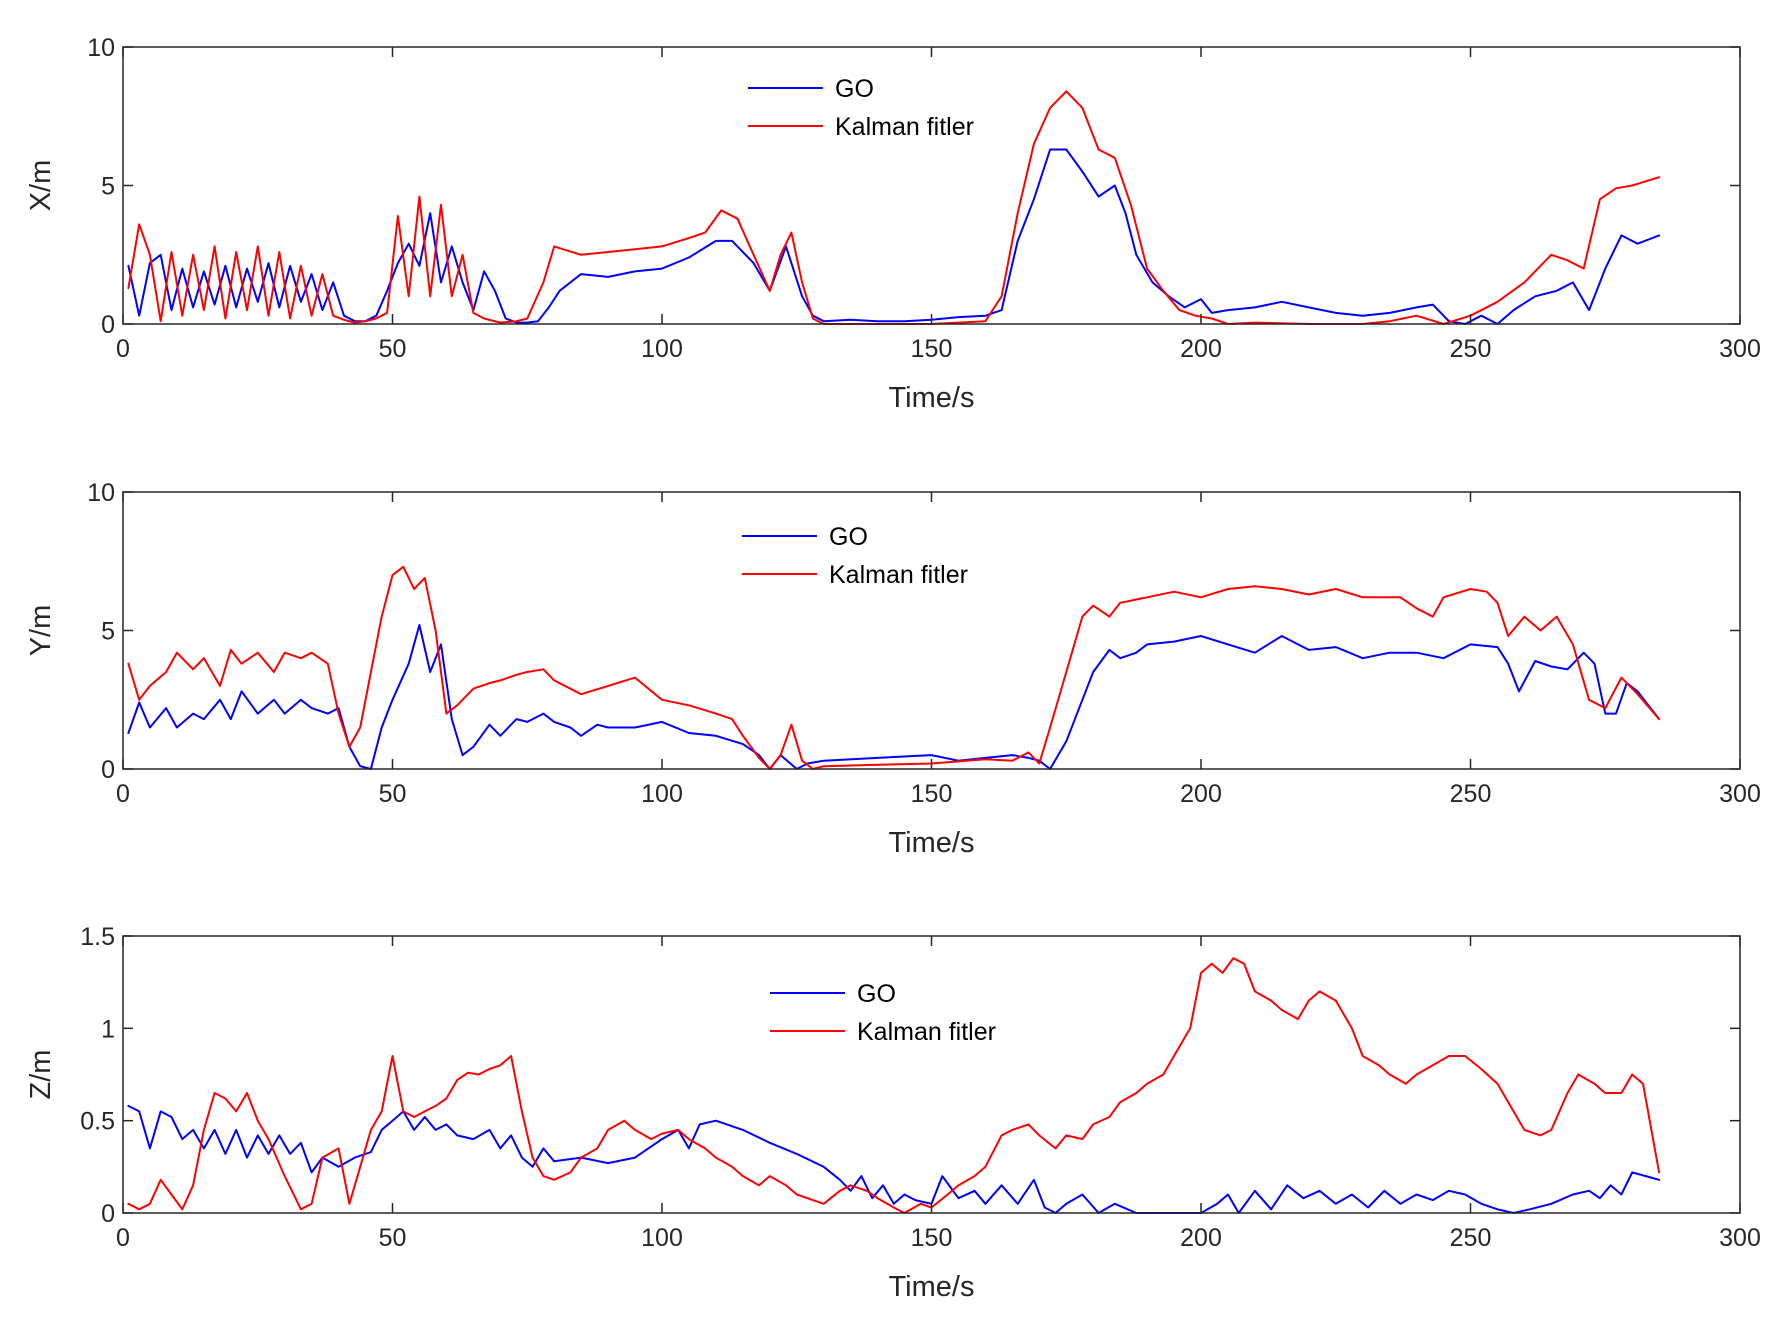 The width and height of the screenshot is (1792, 1323). I want to click on series-line-kalman, so click(894, 667).